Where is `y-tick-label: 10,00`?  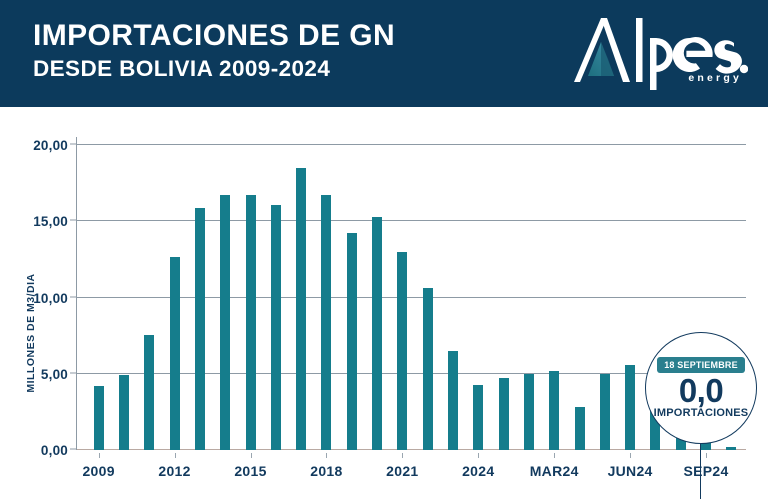
y-tick-label: 10,00 is located at coordinates (50, 298).